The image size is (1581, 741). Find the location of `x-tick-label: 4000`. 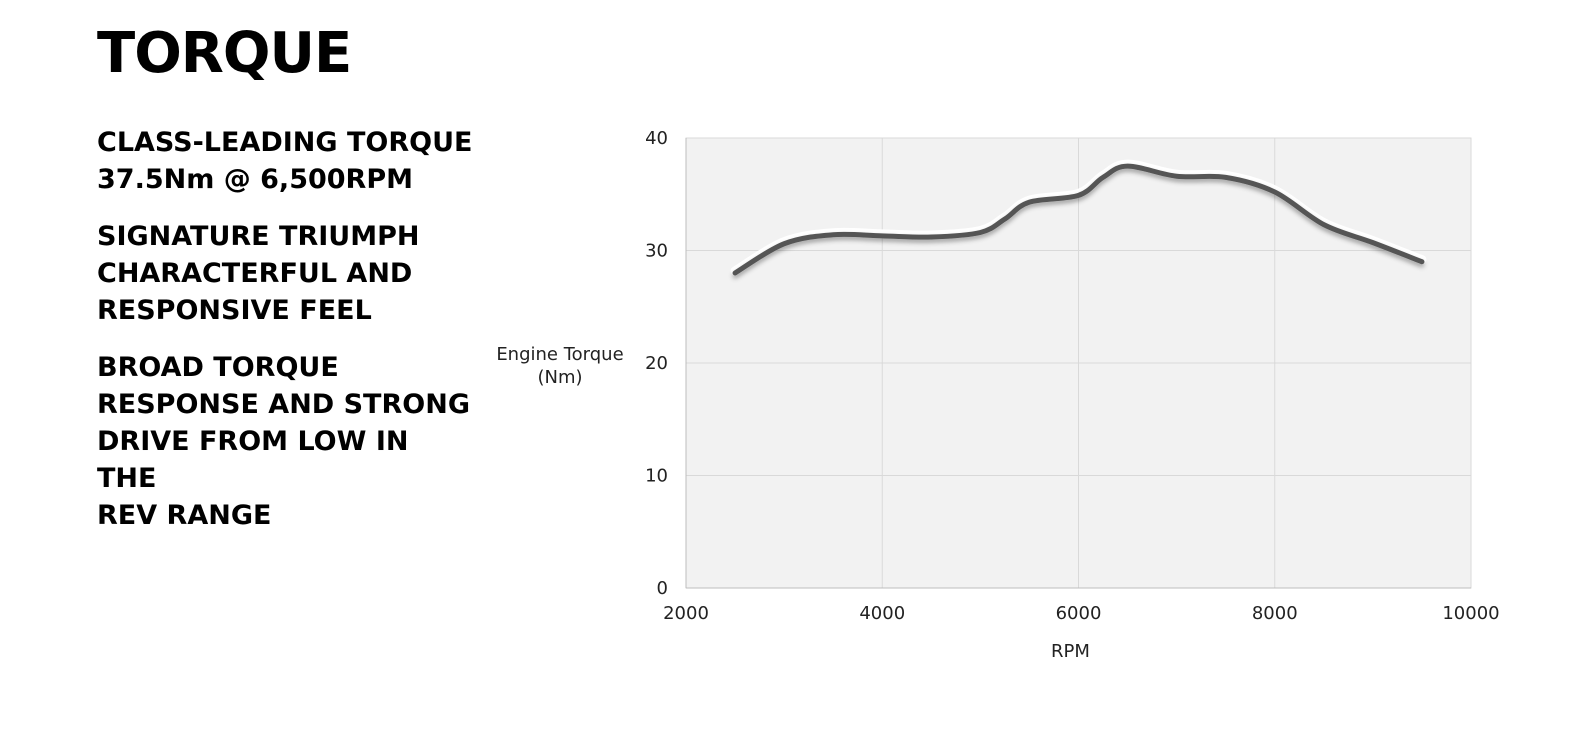

x-tick-label: 4000 is located at coordinates (882, 613).